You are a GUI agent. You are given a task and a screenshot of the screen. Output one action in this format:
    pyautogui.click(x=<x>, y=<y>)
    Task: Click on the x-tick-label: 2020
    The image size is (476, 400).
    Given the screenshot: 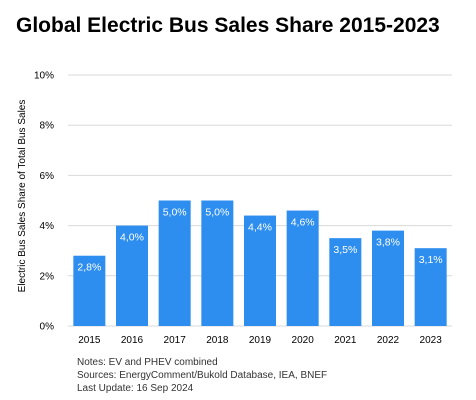 What is the action you would take?
    pyautogui.click(x=303, y=340)
    